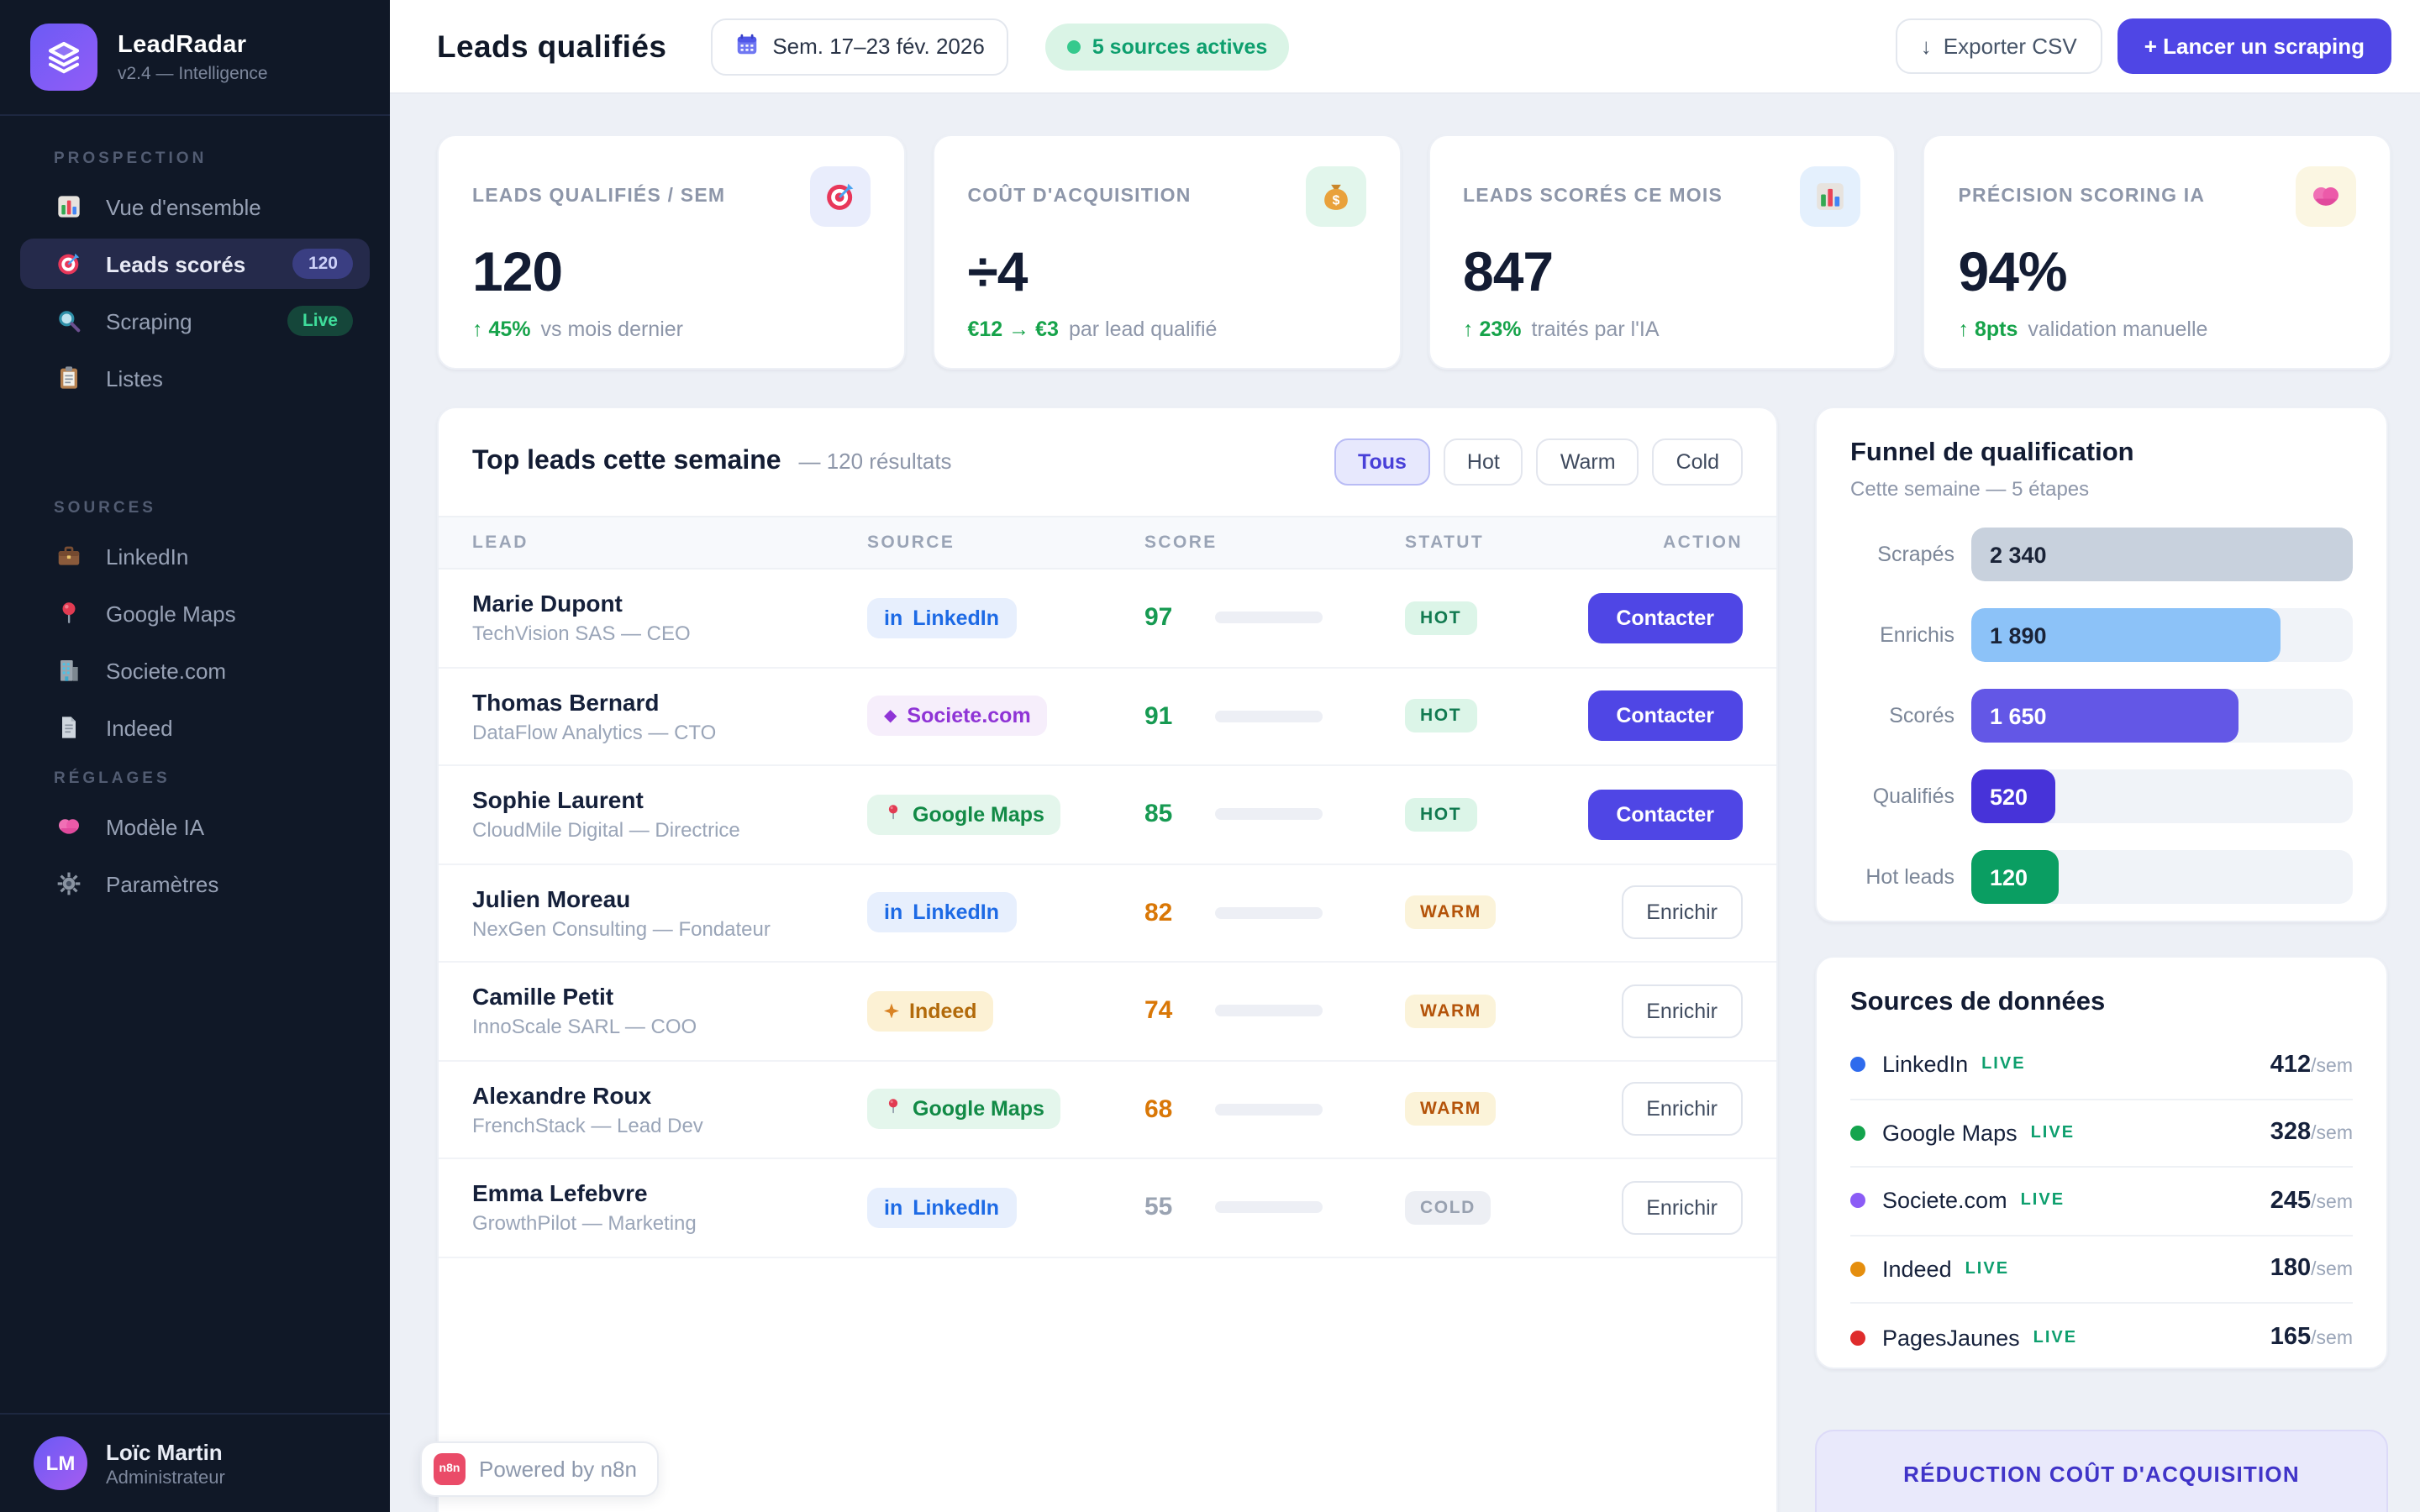  I want to click on funnel-stage-label: Scrapés, so click(1916, 554).